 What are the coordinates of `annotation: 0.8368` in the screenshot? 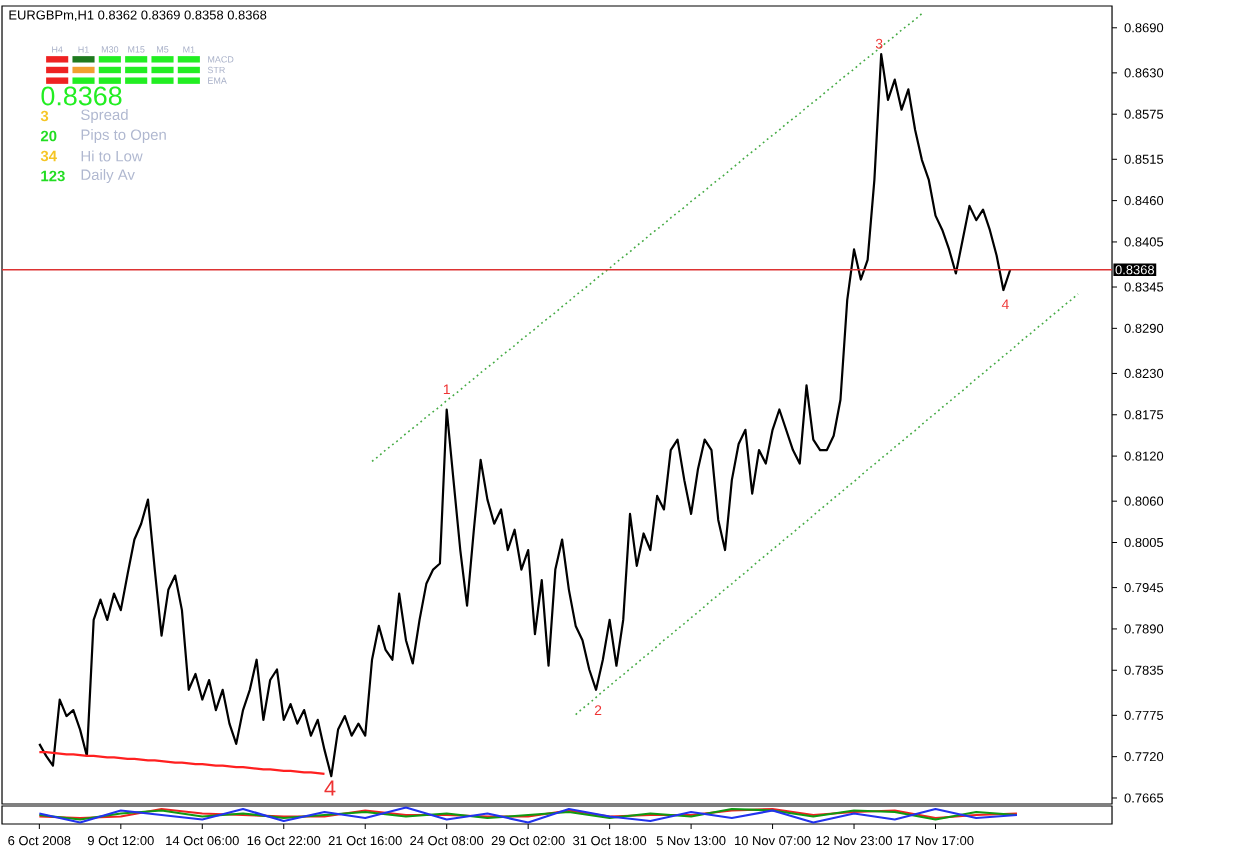 It's located at (81, 96).